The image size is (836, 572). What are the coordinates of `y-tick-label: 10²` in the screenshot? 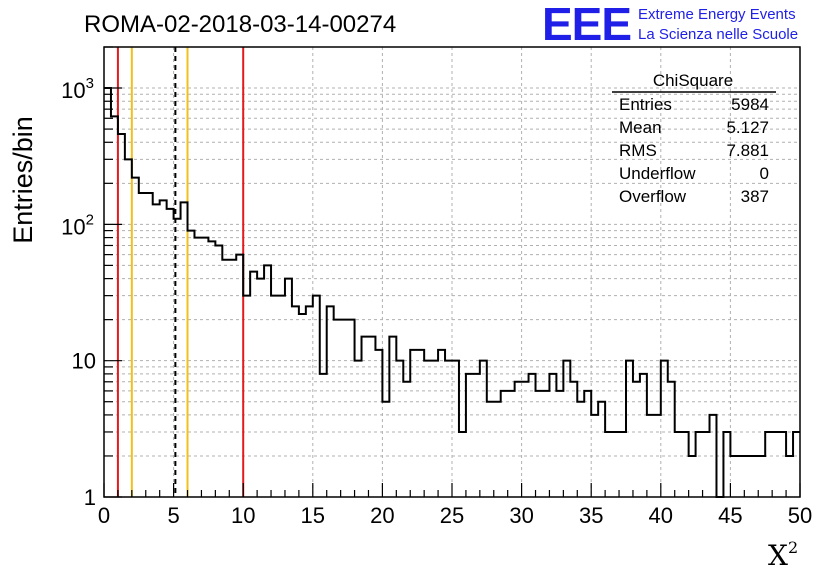 It's located at (77, 225).